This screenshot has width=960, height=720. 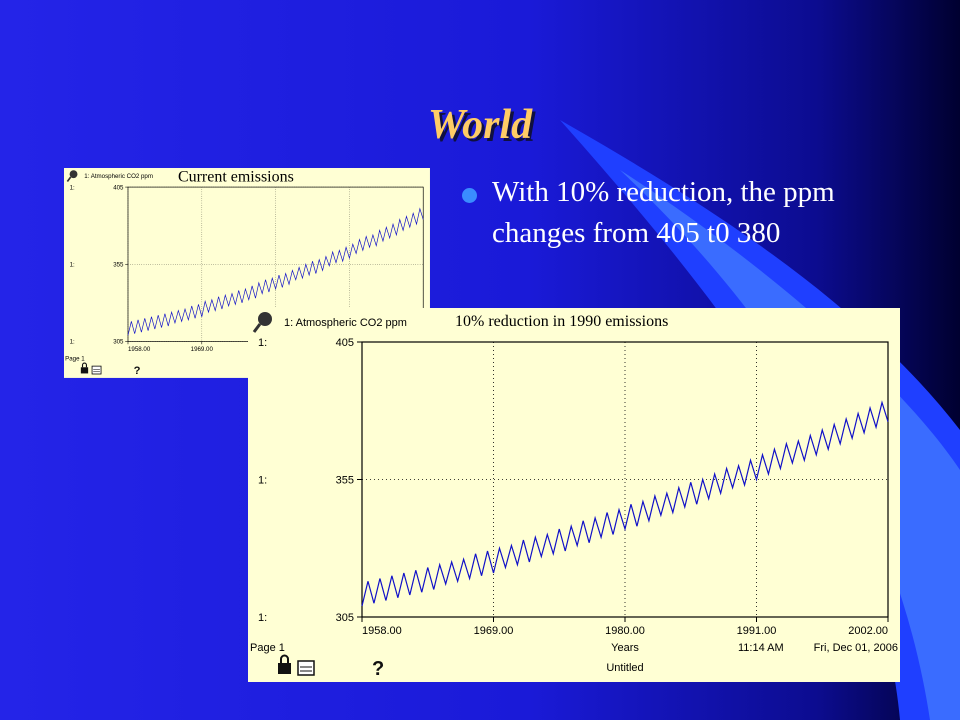 What do you see at coordinates (868, 631) in the screenshot?
I see `x-tick-label: 2002.00` at bounding box center [868, 631].